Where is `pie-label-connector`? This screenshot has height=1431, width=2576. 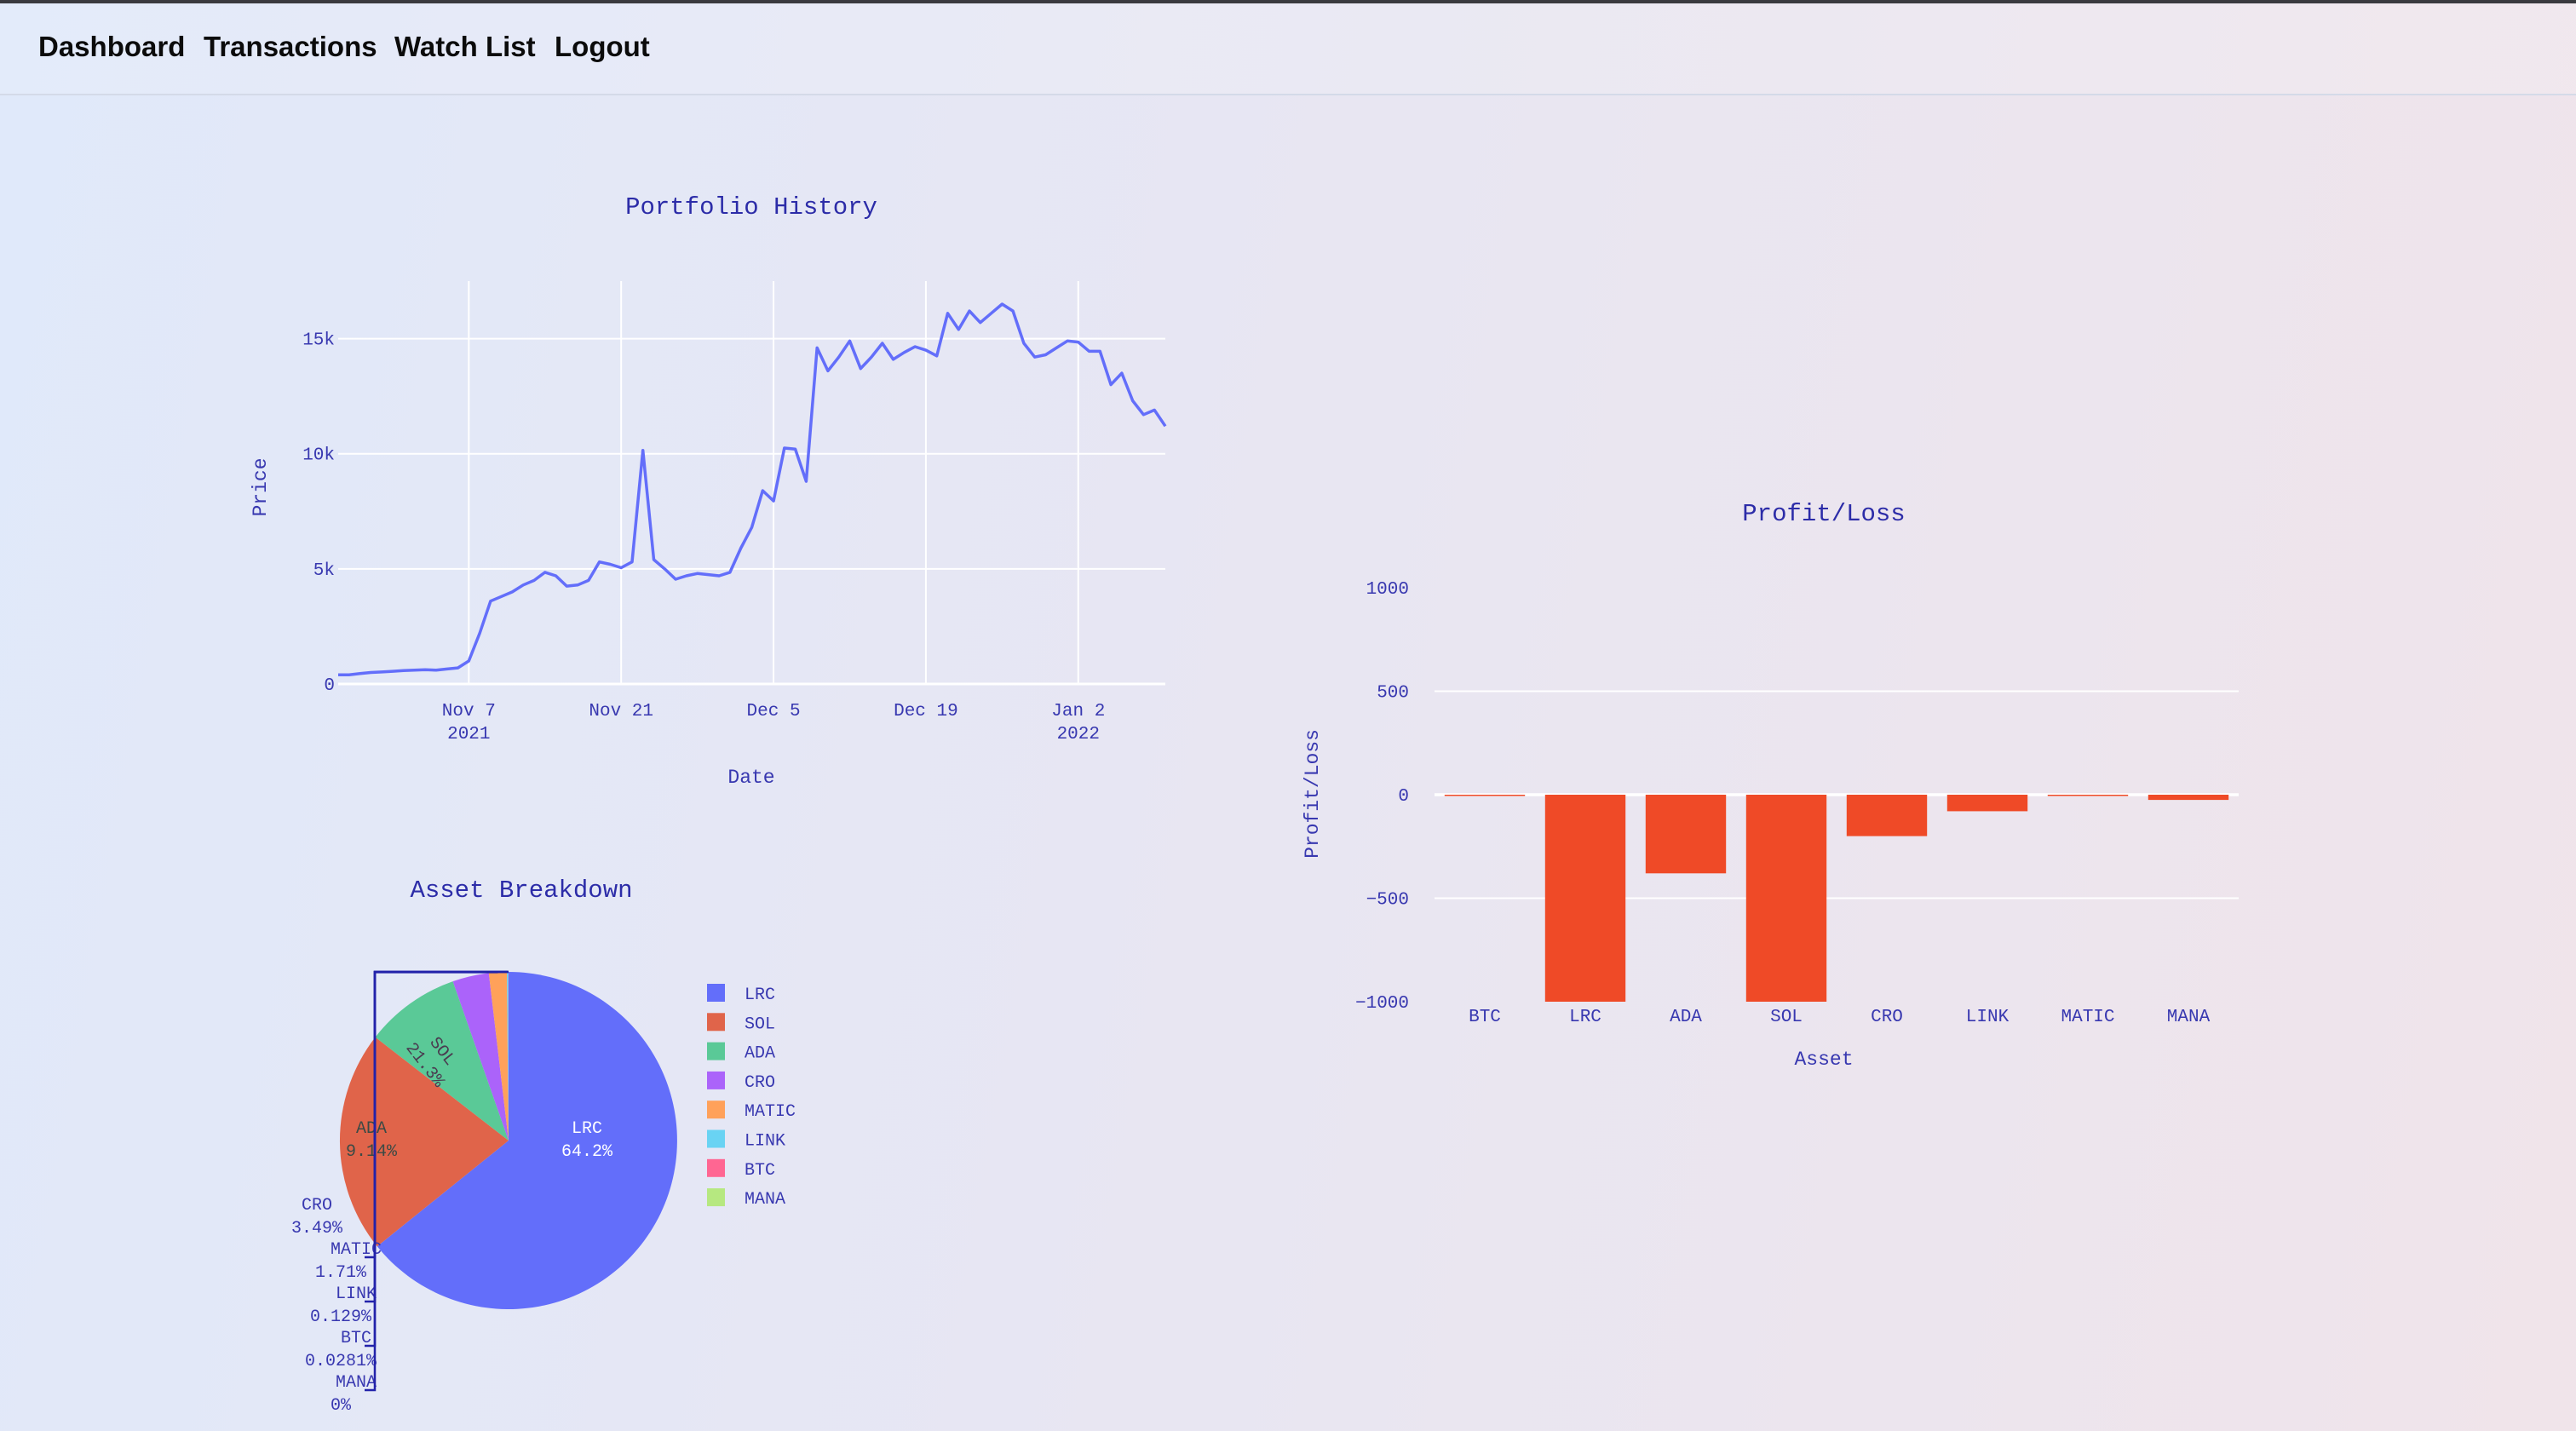
pie-label-connector is located at coordinates (437, 1181).